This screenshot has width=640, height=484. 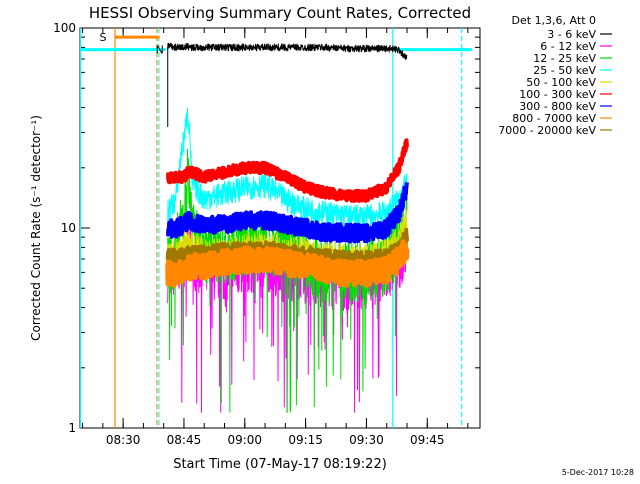 What do you see at coordinates (244, 440) in the screenshot?
I see `x-tick-label: 09:00` at bounding box center [244, 440].